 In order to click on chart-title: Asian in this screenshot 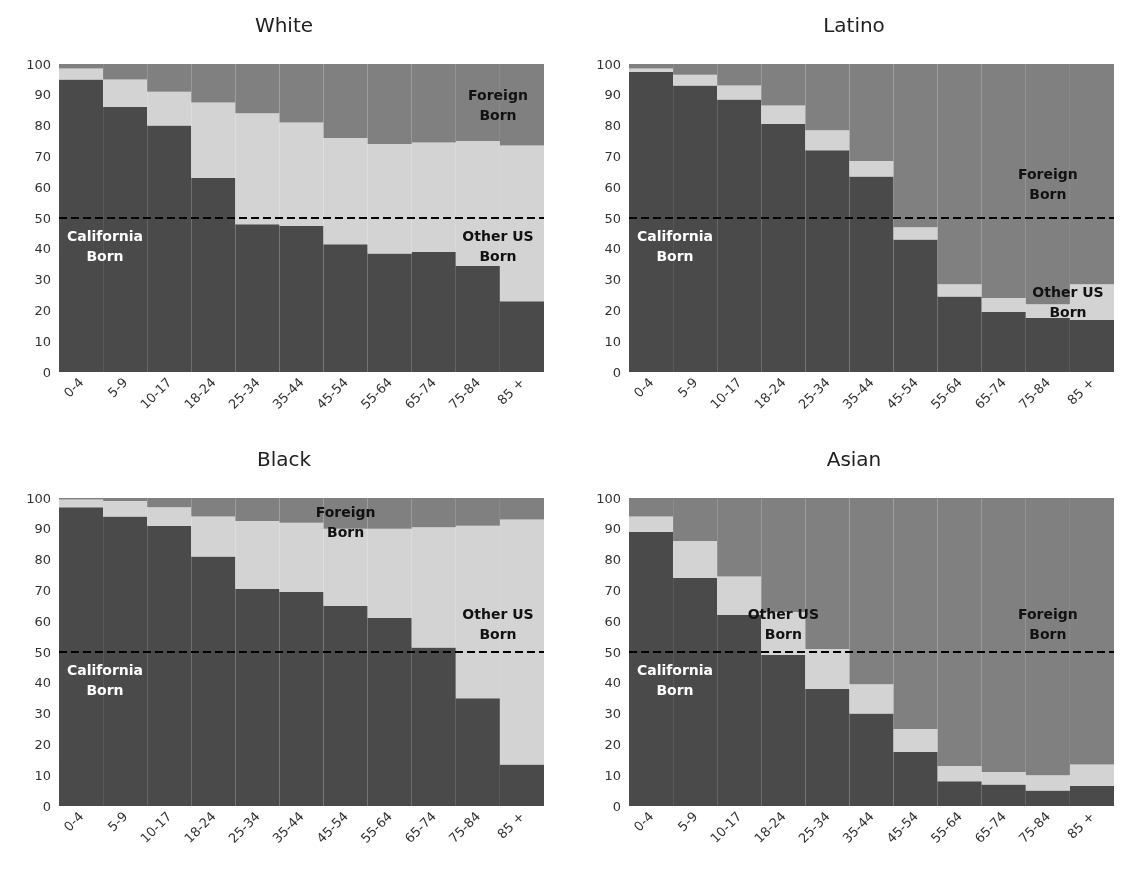, I will do `click(854, 459)`.